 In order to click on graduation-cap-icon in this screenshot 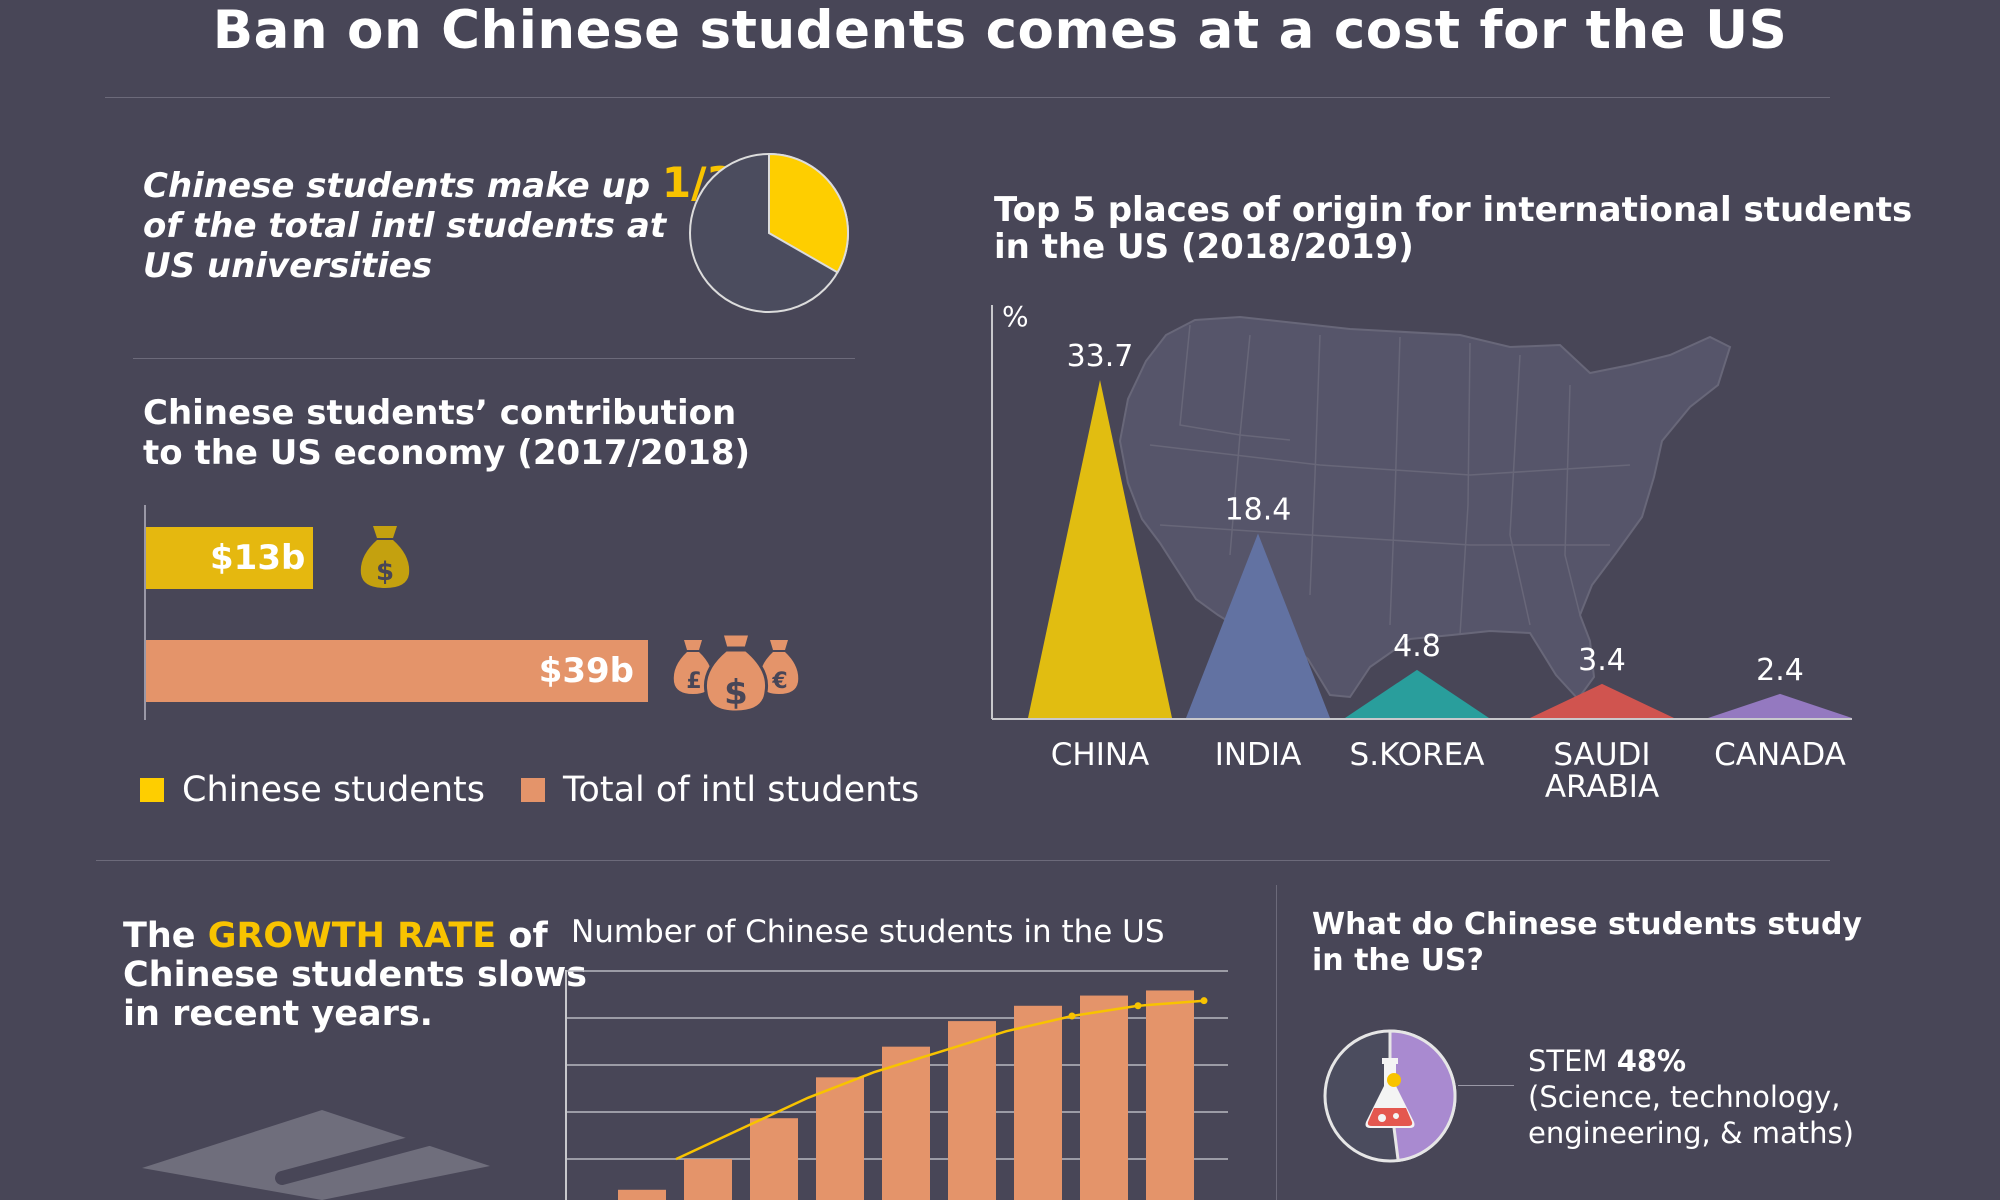, I will do `click(316, 1155)`.